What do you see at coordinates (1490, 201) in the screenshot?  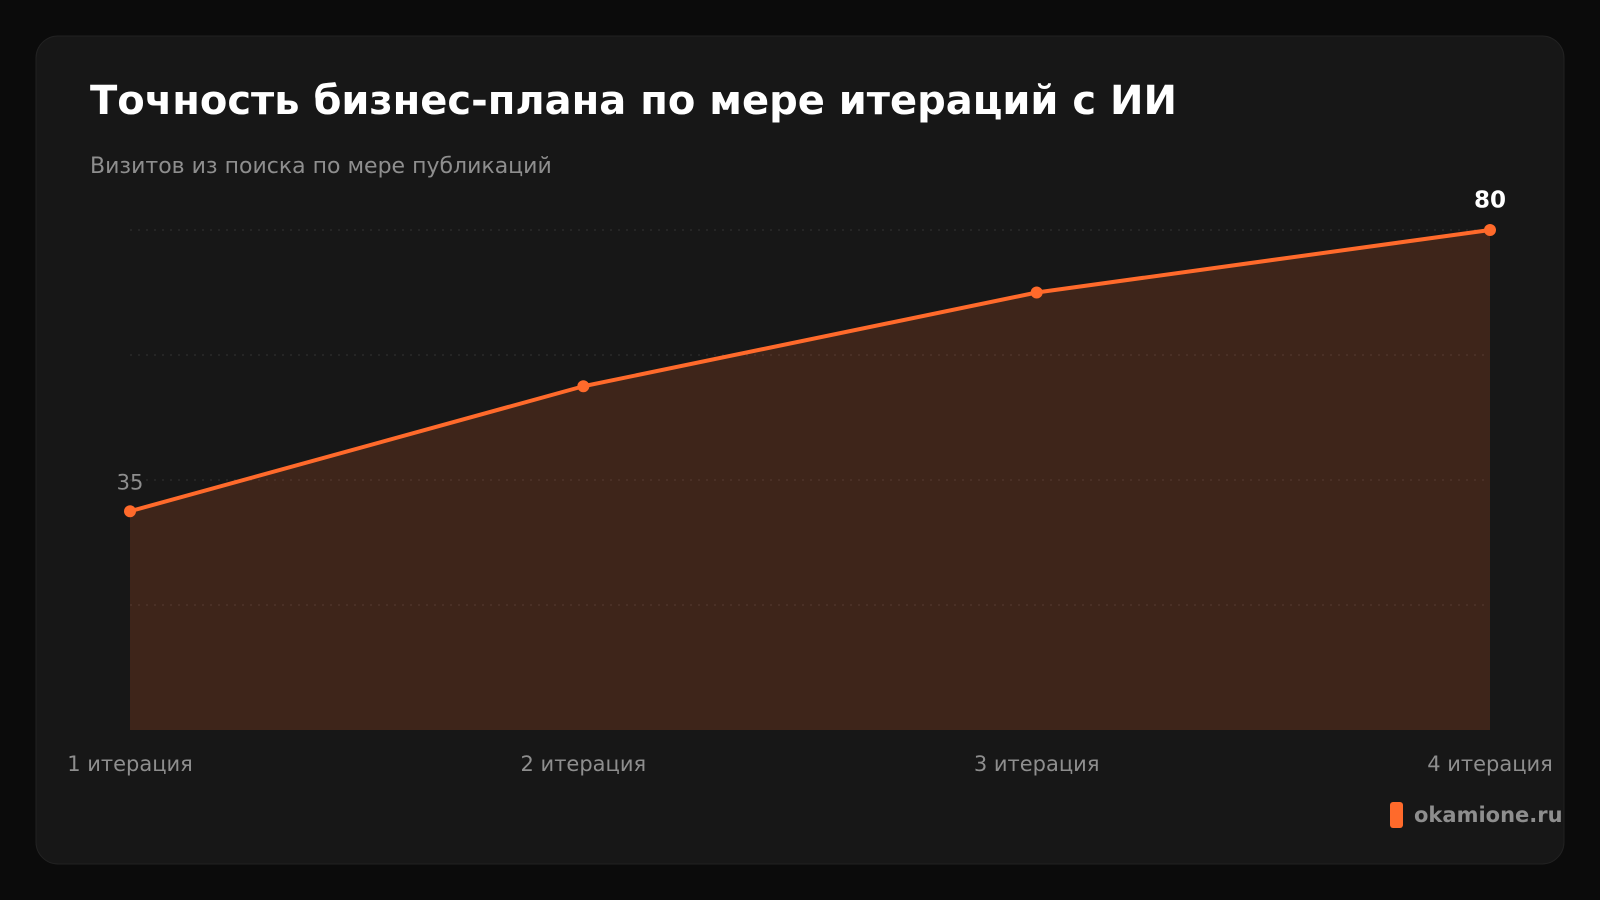 I see `data-label: 80` at bounding box center [1490, 201].